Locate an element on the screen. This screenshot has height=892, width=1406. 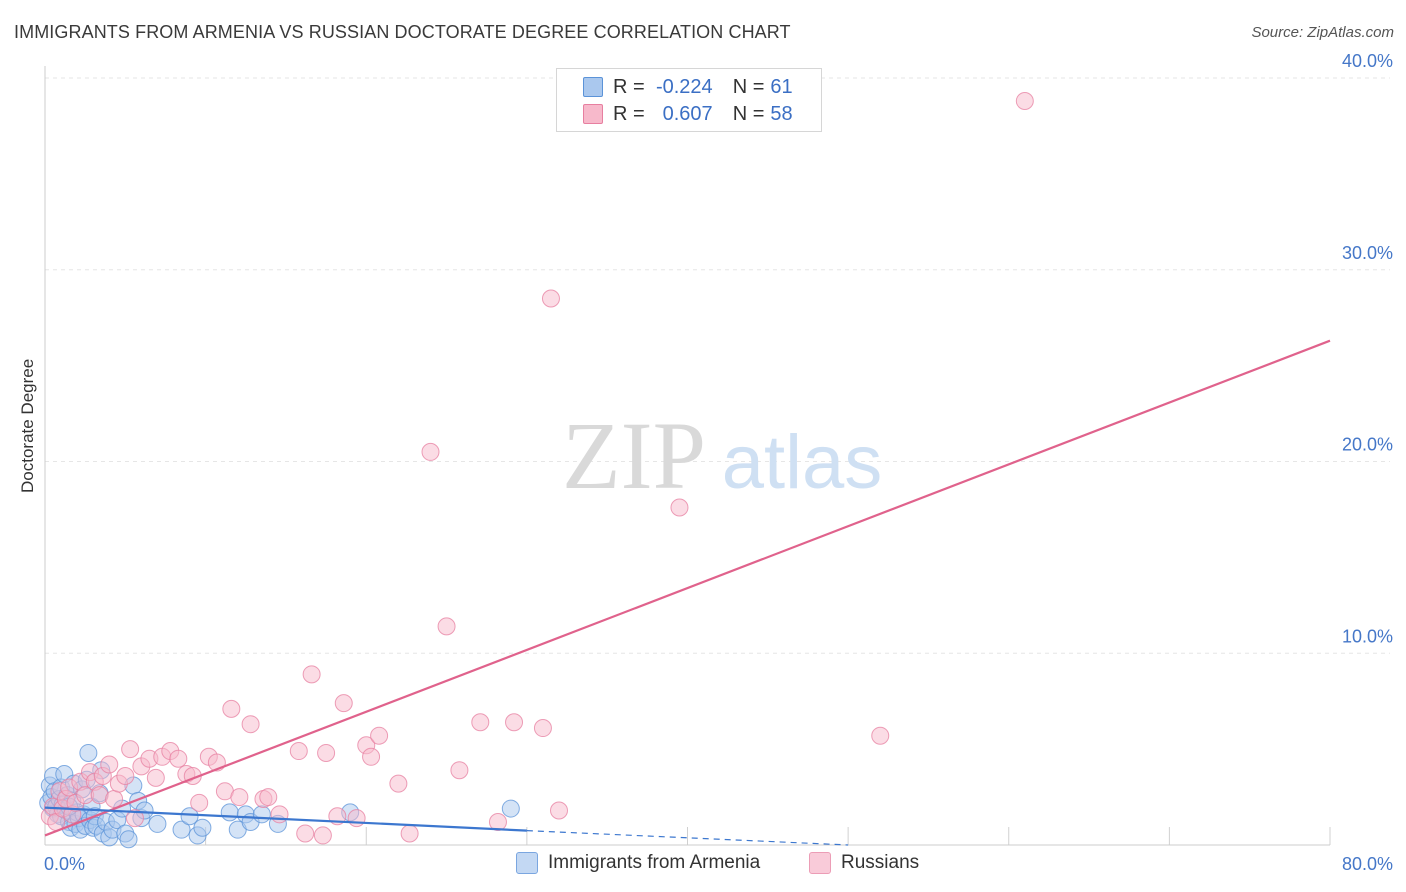
watermark-zip: ZIP is located at coordinates (634, 455).